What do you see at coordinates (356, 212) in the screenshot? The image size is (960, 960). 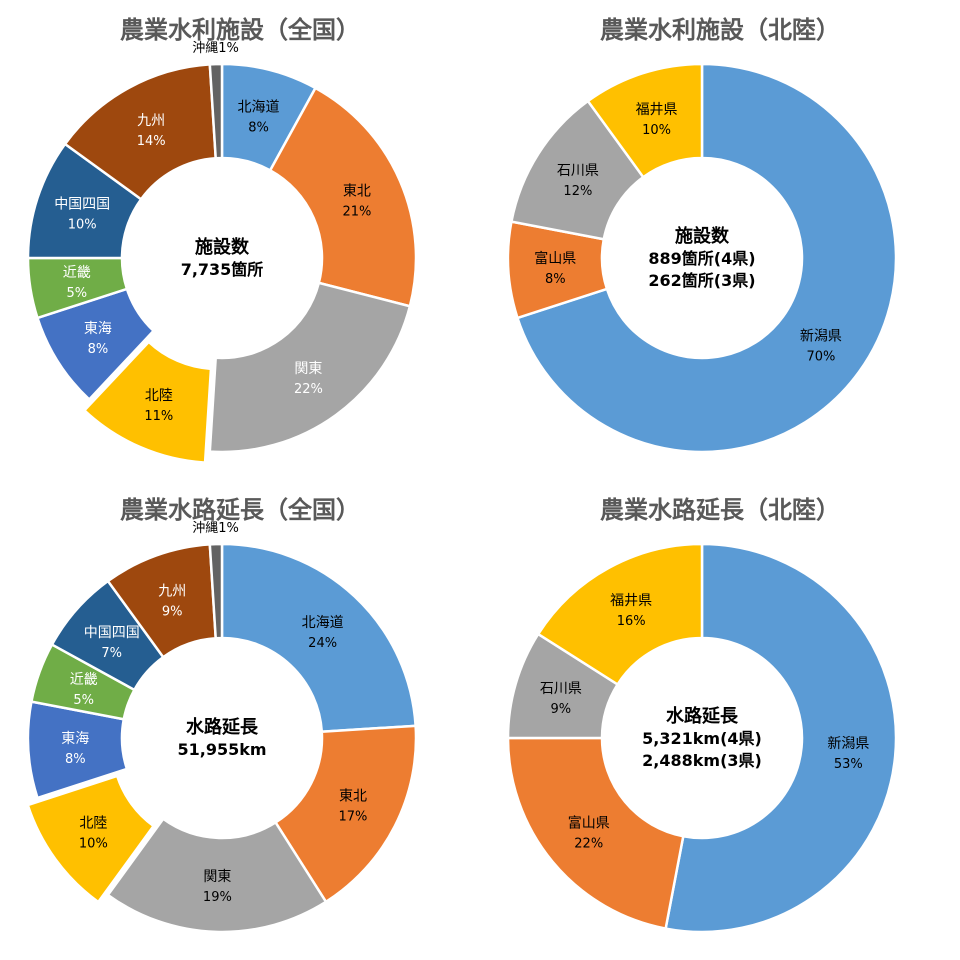 I see `slice-value: 21%` at bounding box center [356, 212].